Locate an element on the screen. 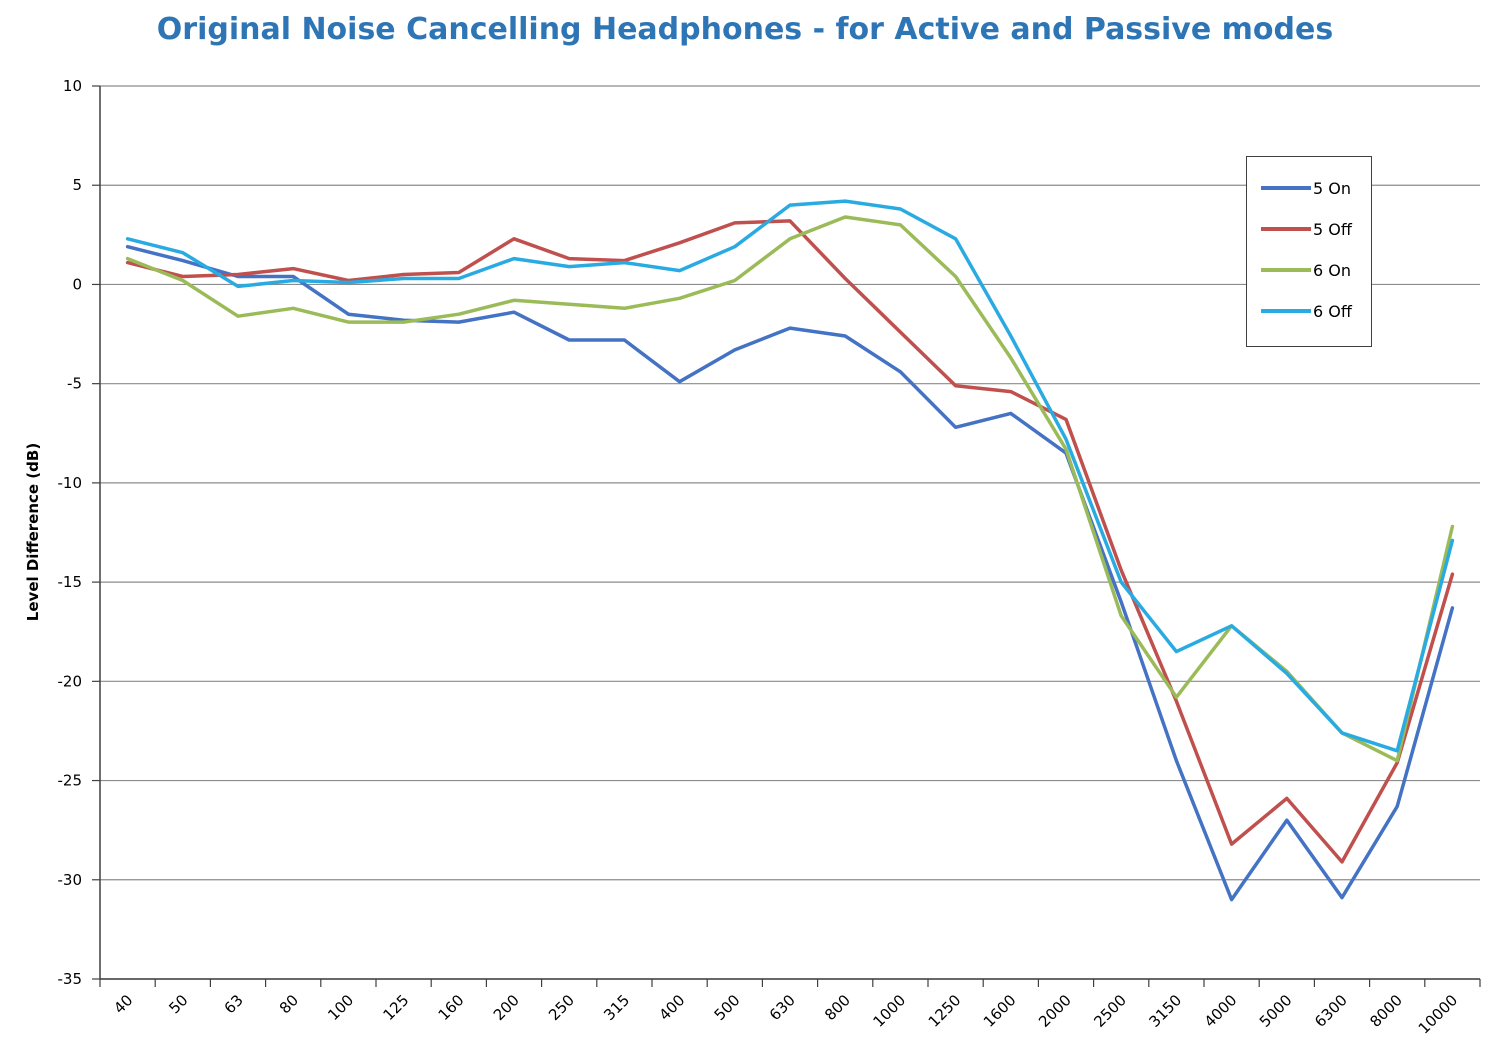 The height and width of the screenshot is (1059, 1500). x-tick-label: 1000 is located at coordinates (889, 1011).